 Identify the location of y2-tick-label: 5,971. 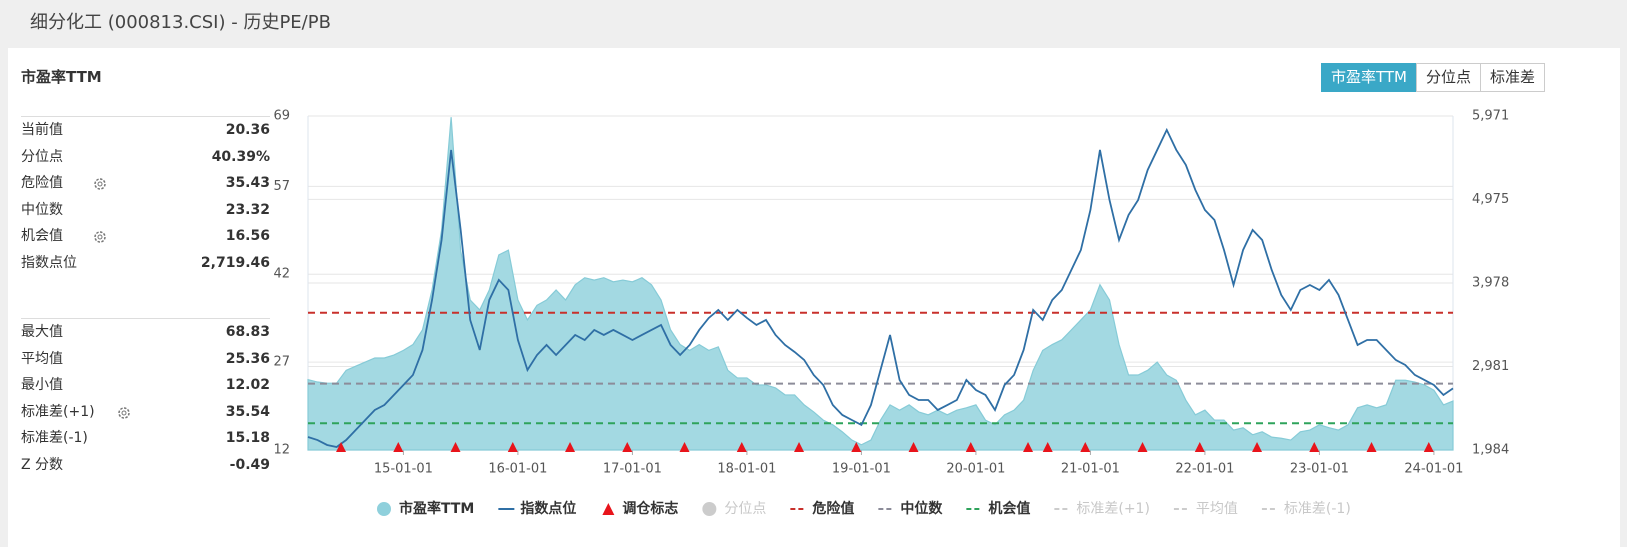
(1490, 116).